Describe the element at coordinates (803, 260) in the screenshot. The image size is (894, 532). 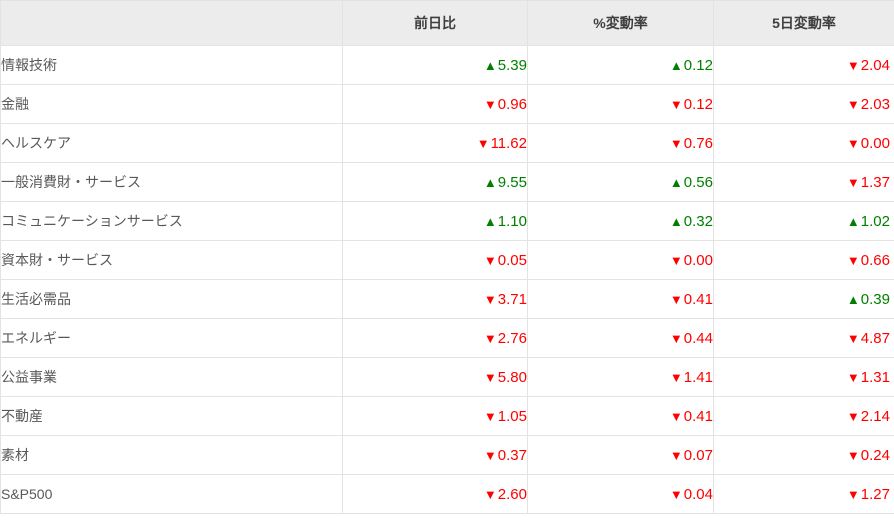
I see `change-value: ▼0.66` at that location.